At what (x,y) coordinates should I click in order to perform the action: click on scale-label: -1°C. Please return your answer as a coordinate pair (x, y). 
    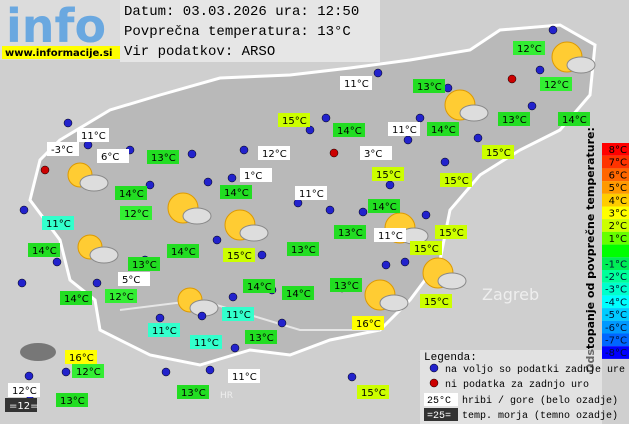
    Looking at the image, I should click on (616, 264).